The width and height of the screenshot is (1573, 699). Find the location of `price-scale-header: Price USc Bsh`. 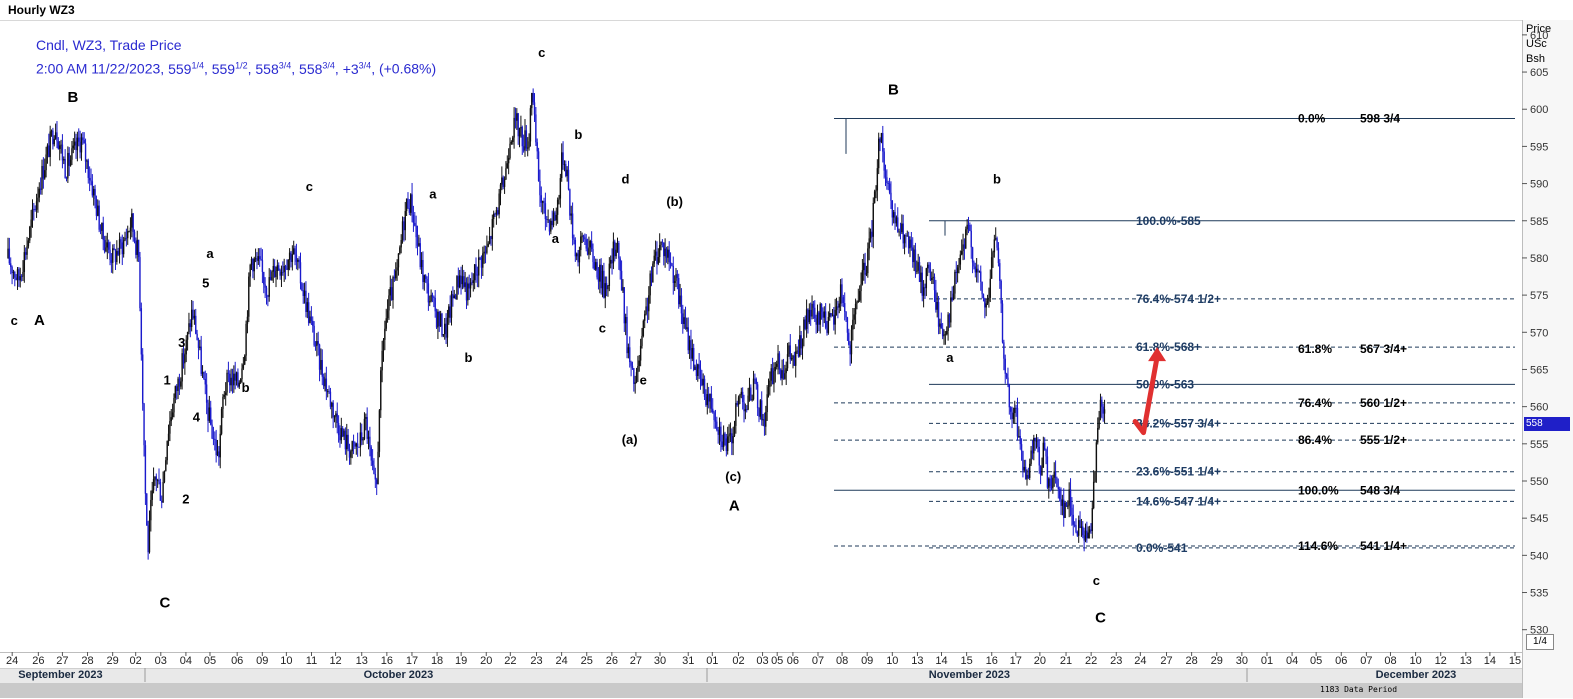

price-scale-header: Price USc Bsh is located at coordinates (1538, 44).